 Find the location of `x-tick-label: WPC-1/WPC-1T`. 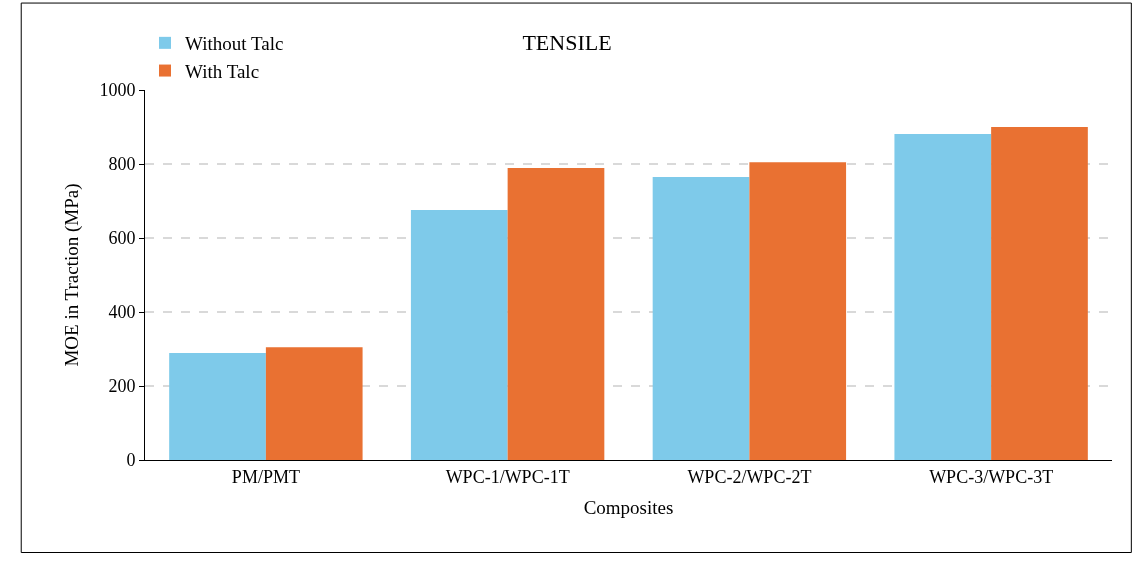

x-tick-label: WPC-1/WPC-1T is located at coordinates (507, 476).